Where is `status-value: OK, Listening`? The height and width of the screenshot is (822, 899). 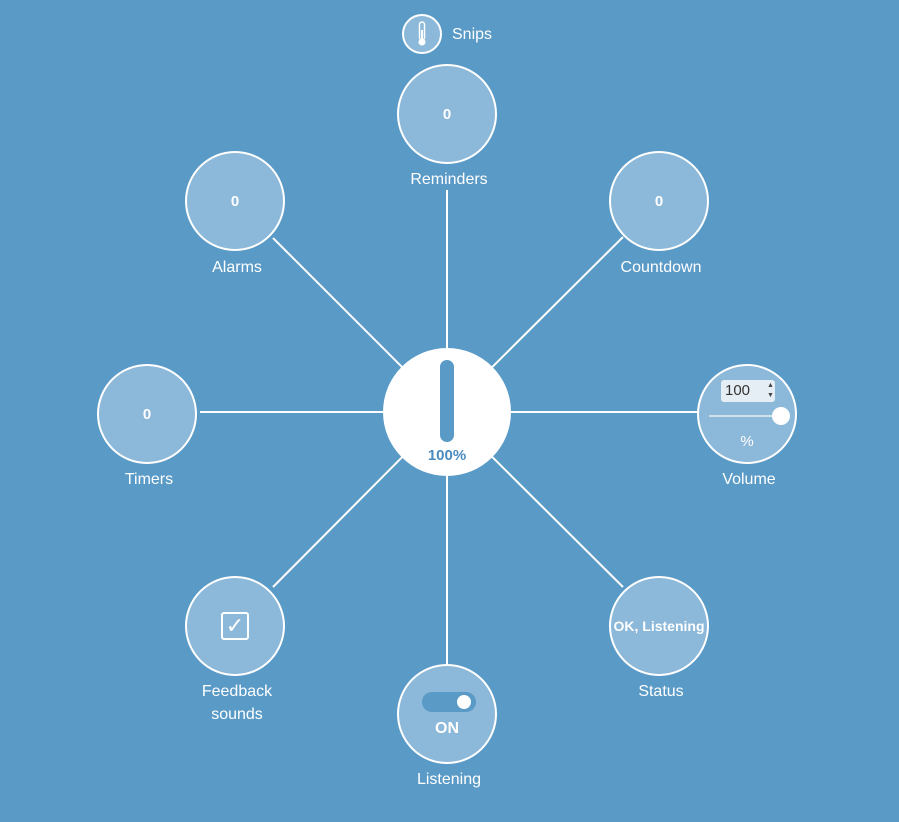 status-value: OK, Listening is located at coordinates (659, 626).